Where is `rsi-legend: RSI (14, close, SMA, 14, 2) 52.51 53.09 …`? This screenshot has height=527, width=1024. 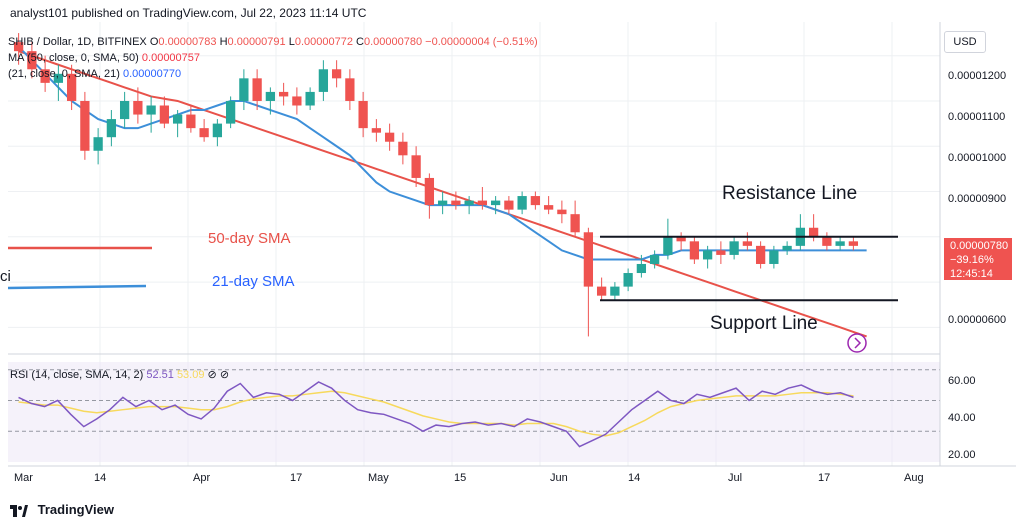 rsi-legend: RSI (14, close, SMA, 14, 2) 52.51 53.09 … is located at coordinates (119, 374).